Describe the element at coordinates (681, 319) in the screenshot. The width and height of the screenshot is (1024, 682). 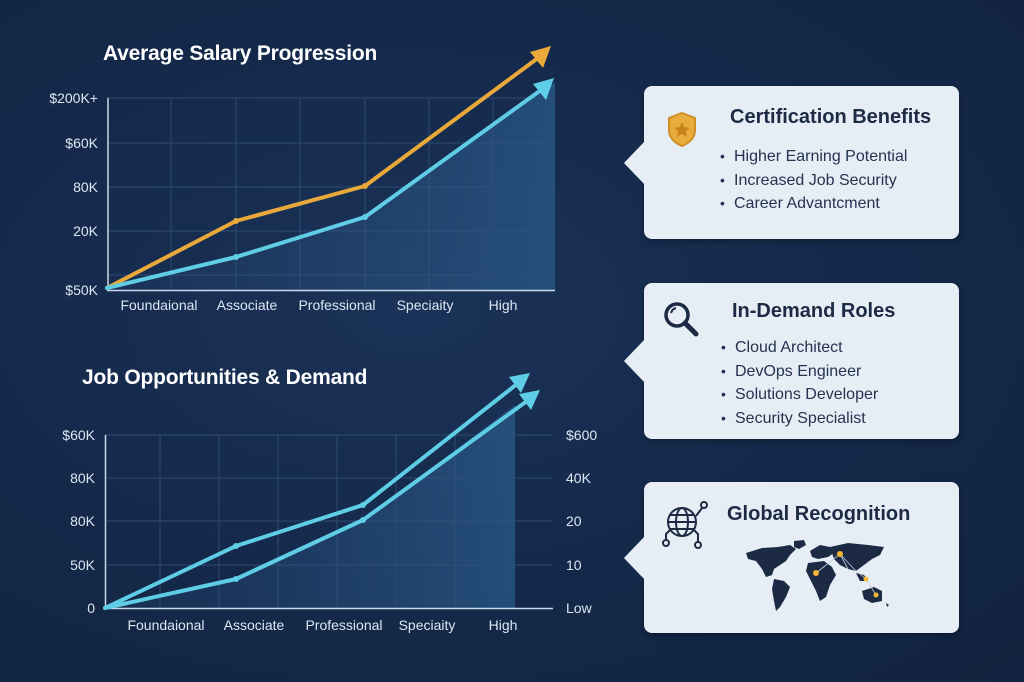
I see `magnifier-icon` at that location.